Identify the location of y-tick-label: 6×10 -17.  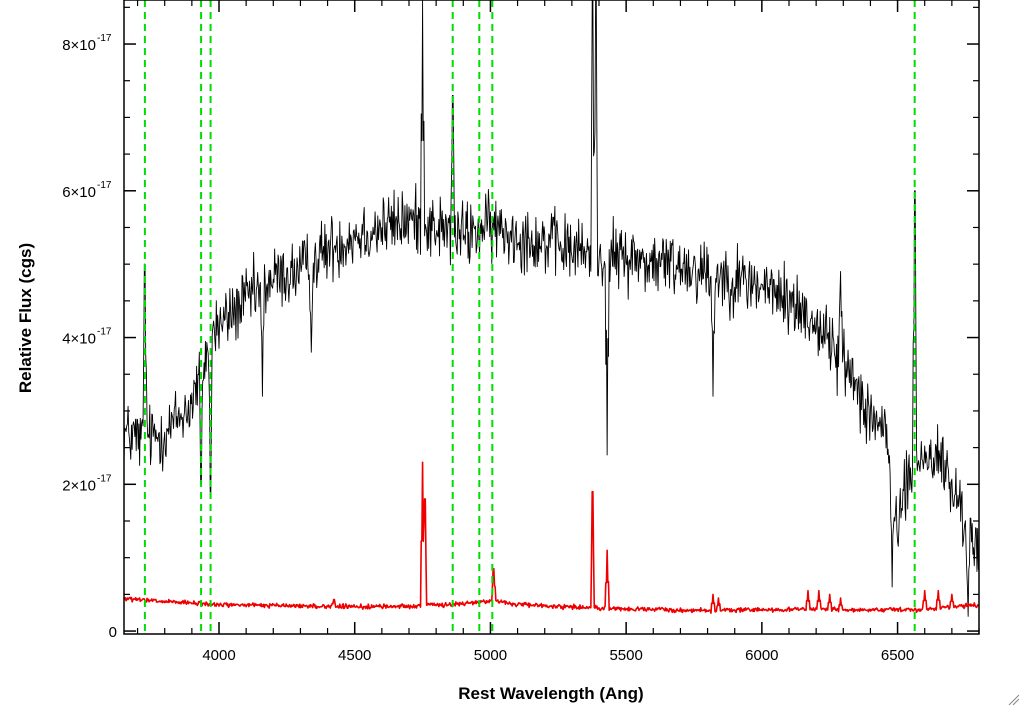
(87, 190).